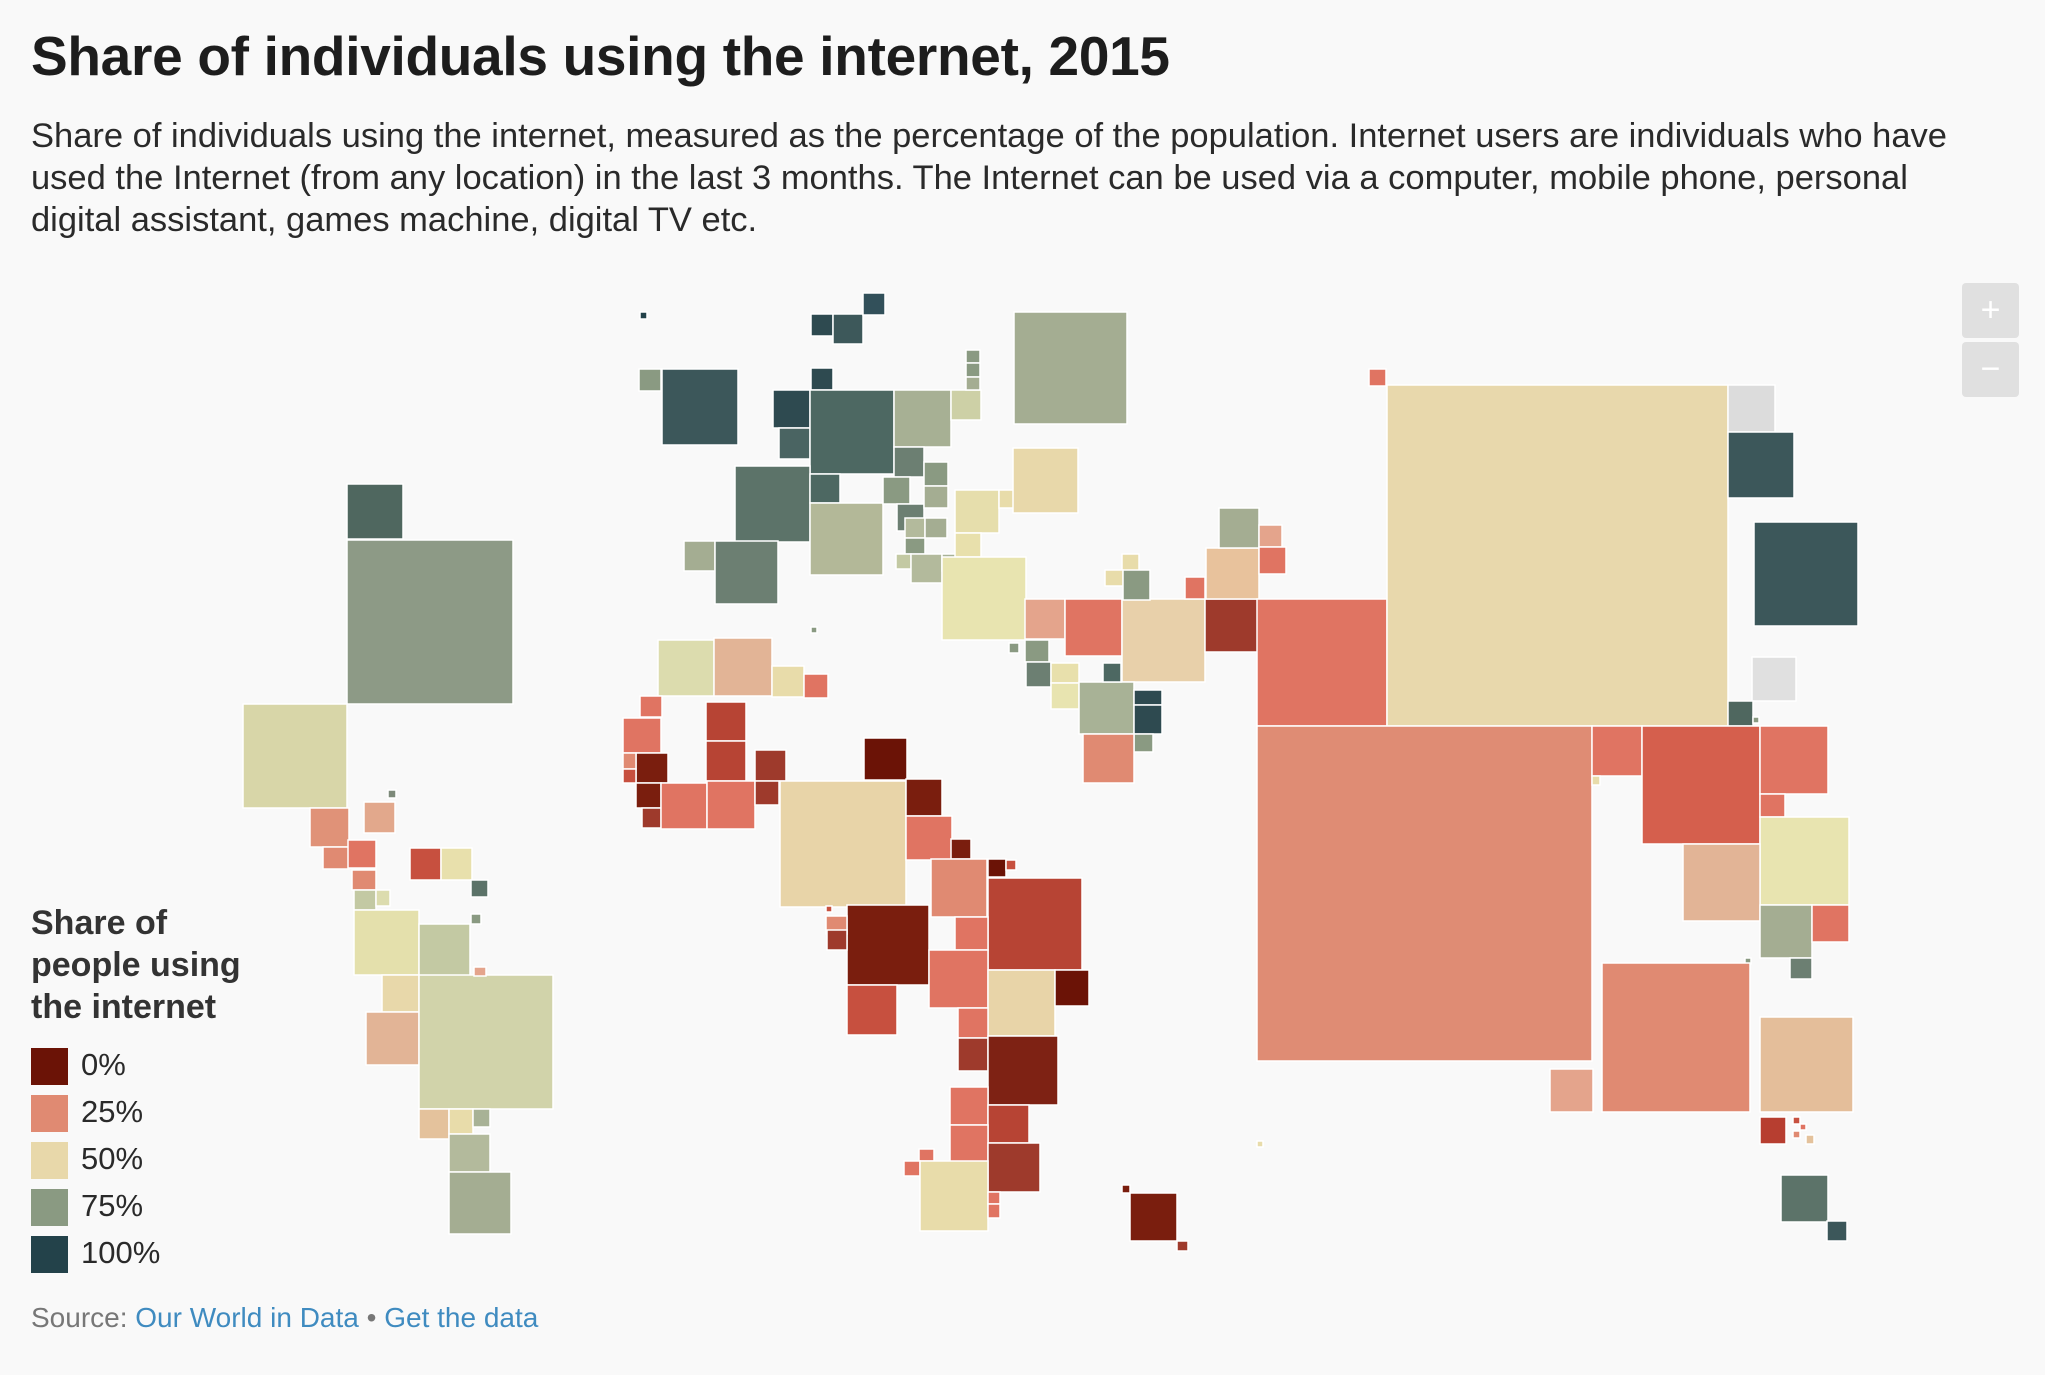 The width and height of the screenshot is (2045, 1375). I want to click on get-data-link: Get the data, so click(461, 1317).